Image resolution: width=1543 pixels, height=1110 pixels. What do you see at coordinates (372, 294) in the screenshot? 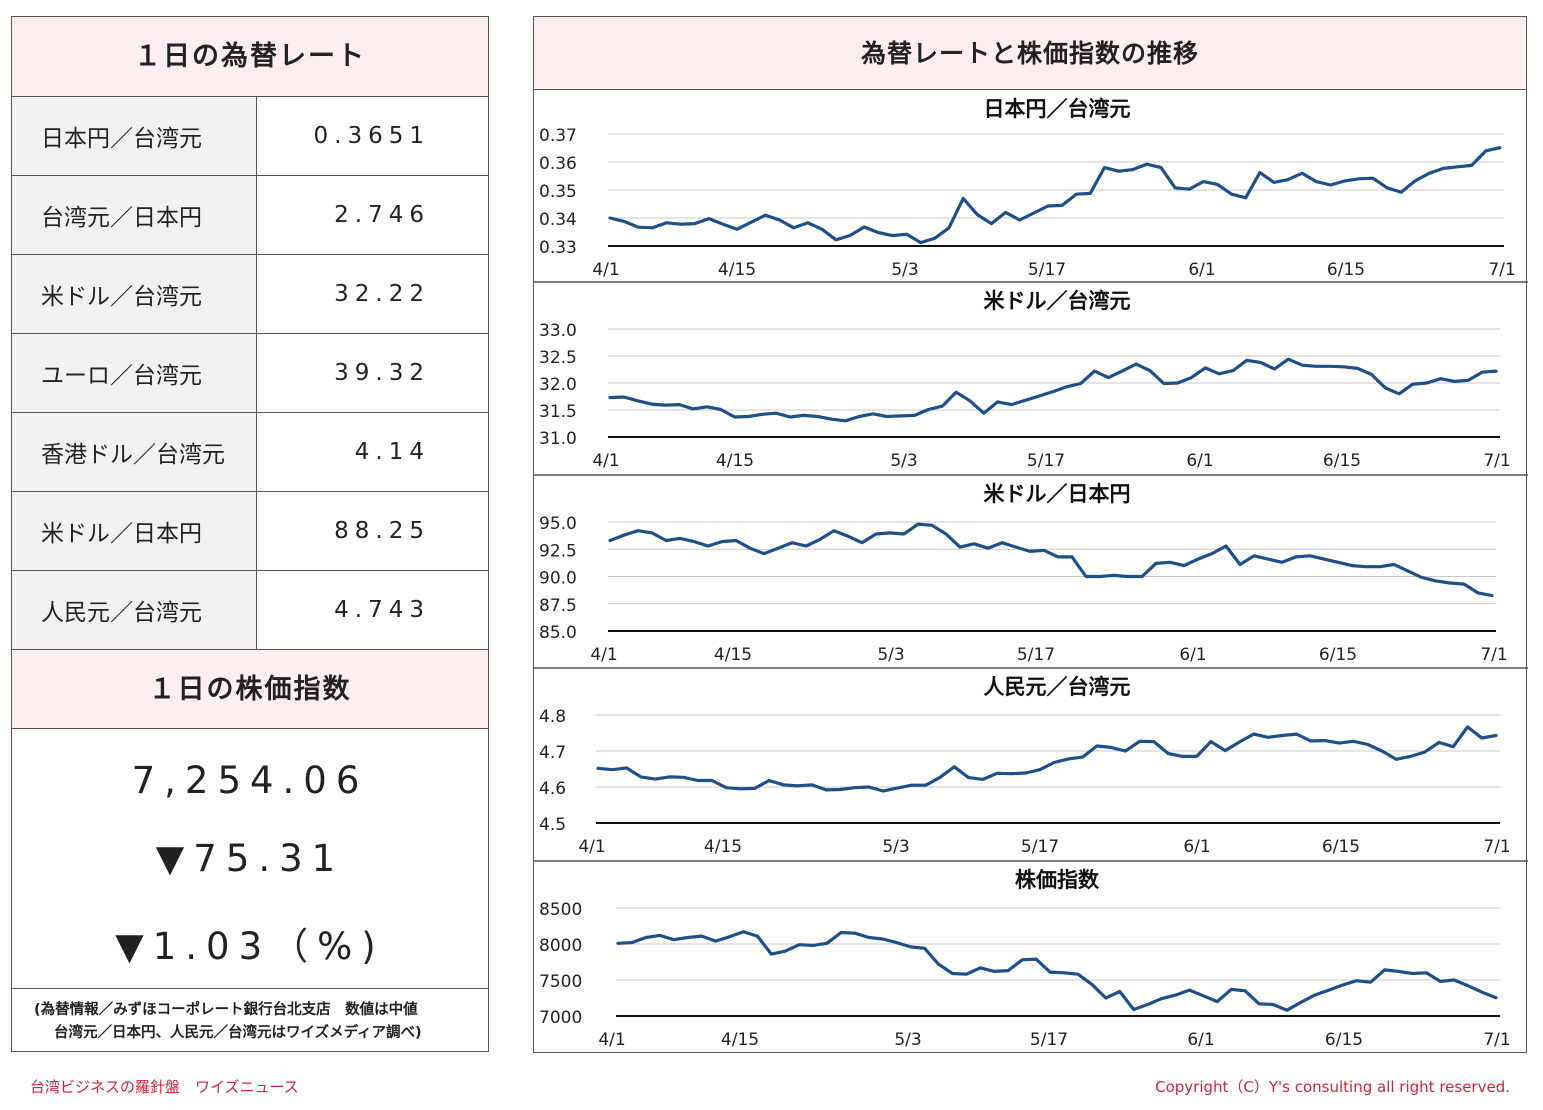
I see `rate-value: 32.22` at bounding box center [372, 294].